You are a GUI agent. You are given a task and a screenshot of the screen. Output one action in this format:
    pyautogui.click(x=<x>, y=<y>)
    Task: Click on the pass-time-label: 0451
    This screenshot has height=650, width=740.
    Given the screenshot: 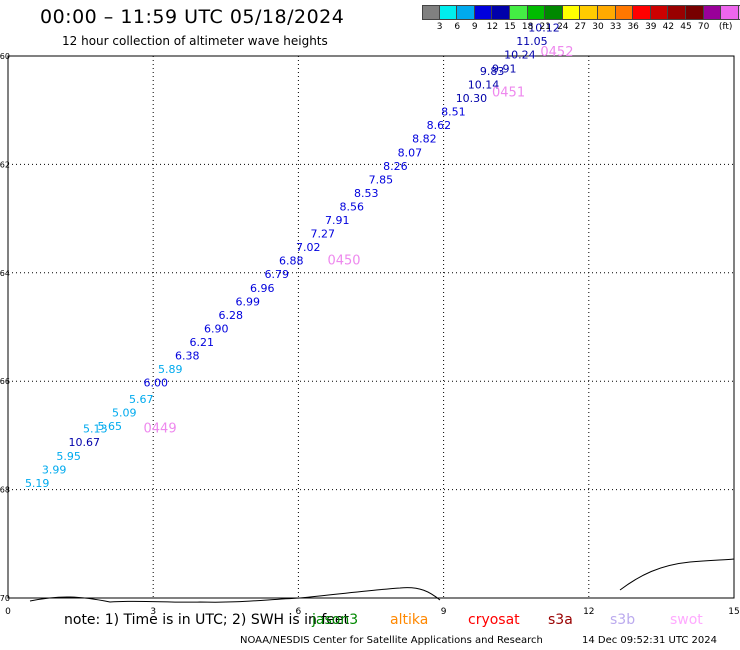 What is the action you would take?
    pyautogui.click(x=508, y=93)
    